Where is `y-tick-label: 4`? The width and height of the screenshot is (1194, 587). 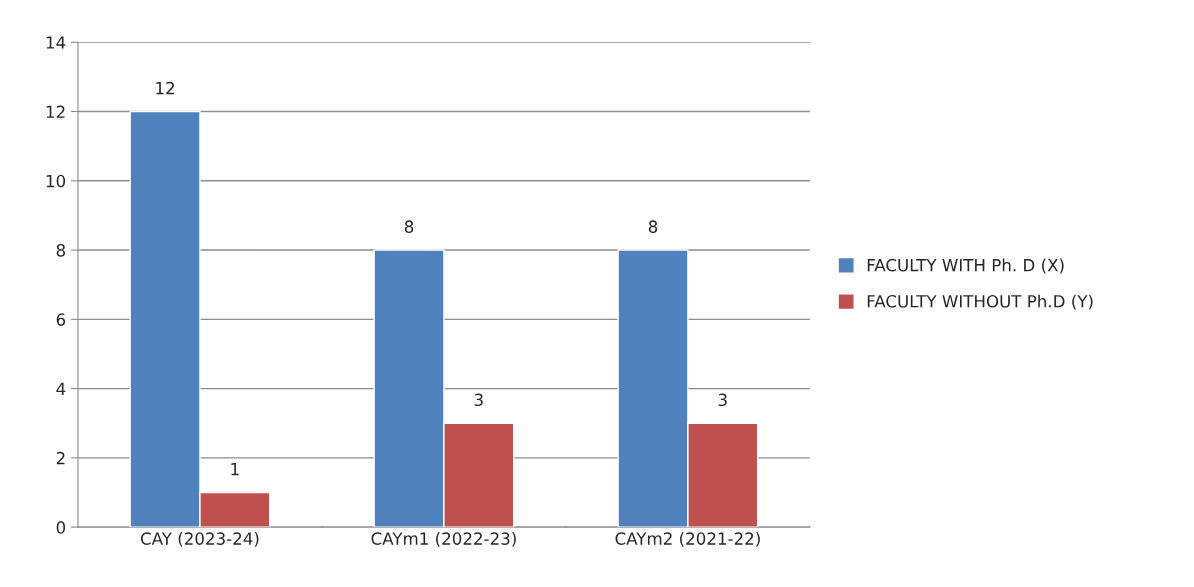 y-tick-label: 4 is located at coordinates (61, 388).